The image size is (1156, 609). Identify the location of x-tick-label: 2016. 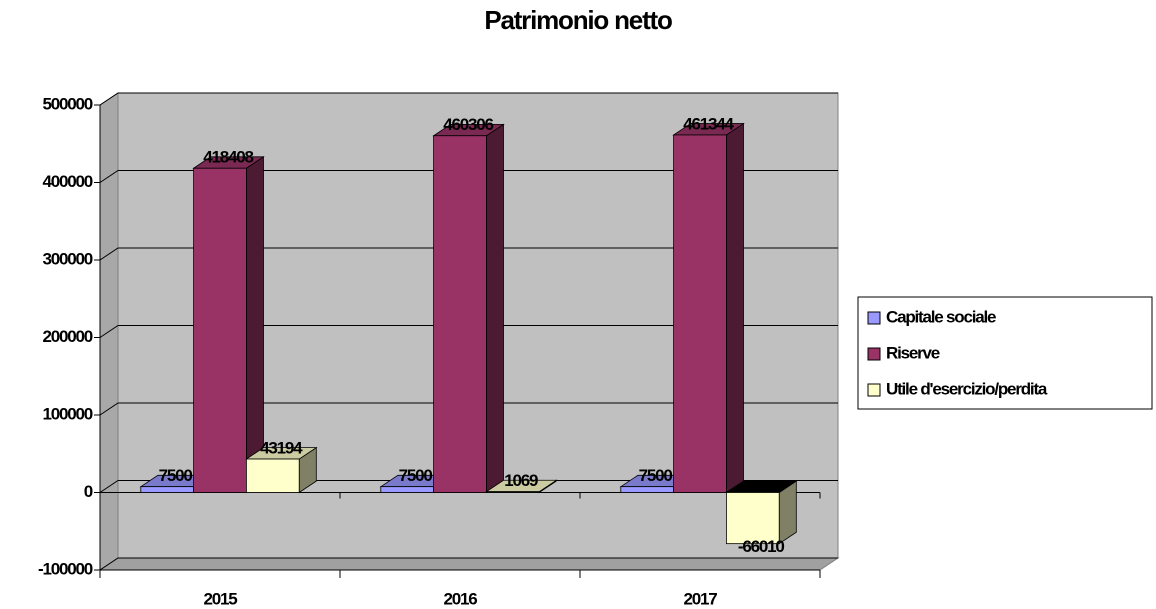
(460, 598).